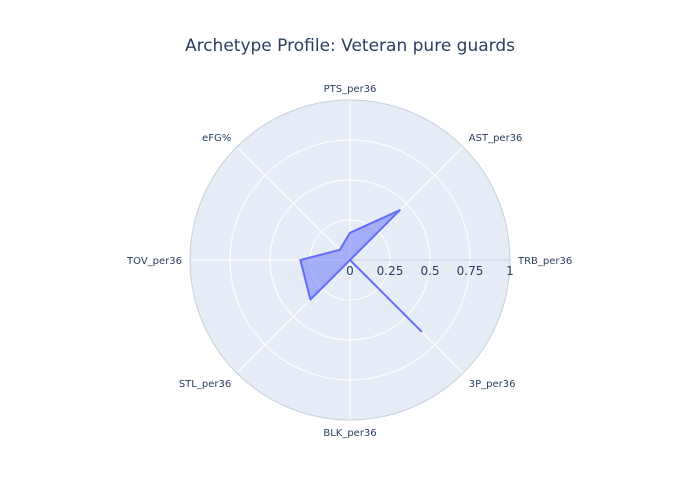  I want to click on angular-axis-label: 3P_per36, so click(492, 384).